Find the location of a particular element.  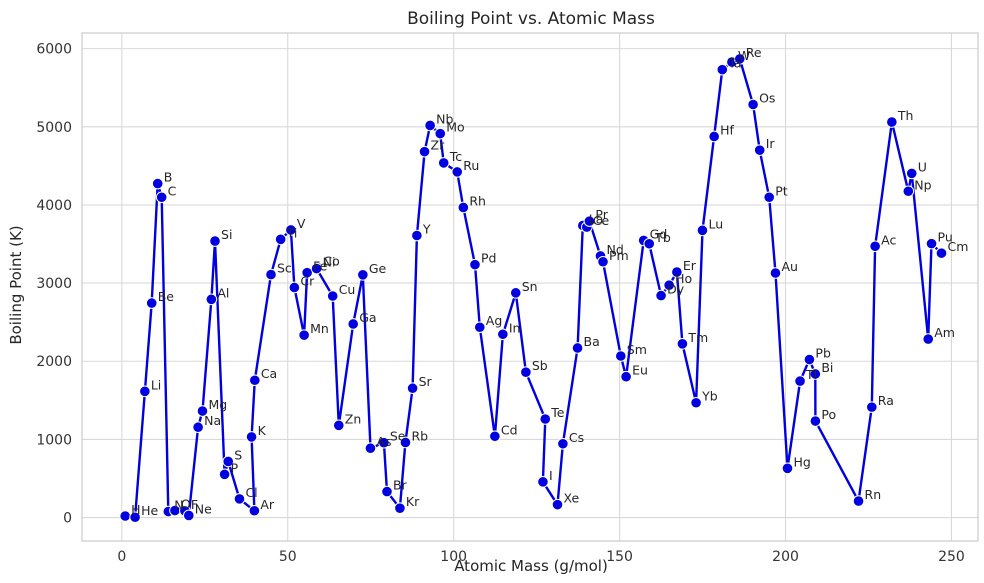

point-label: Na is located at coordinates (212, 420).